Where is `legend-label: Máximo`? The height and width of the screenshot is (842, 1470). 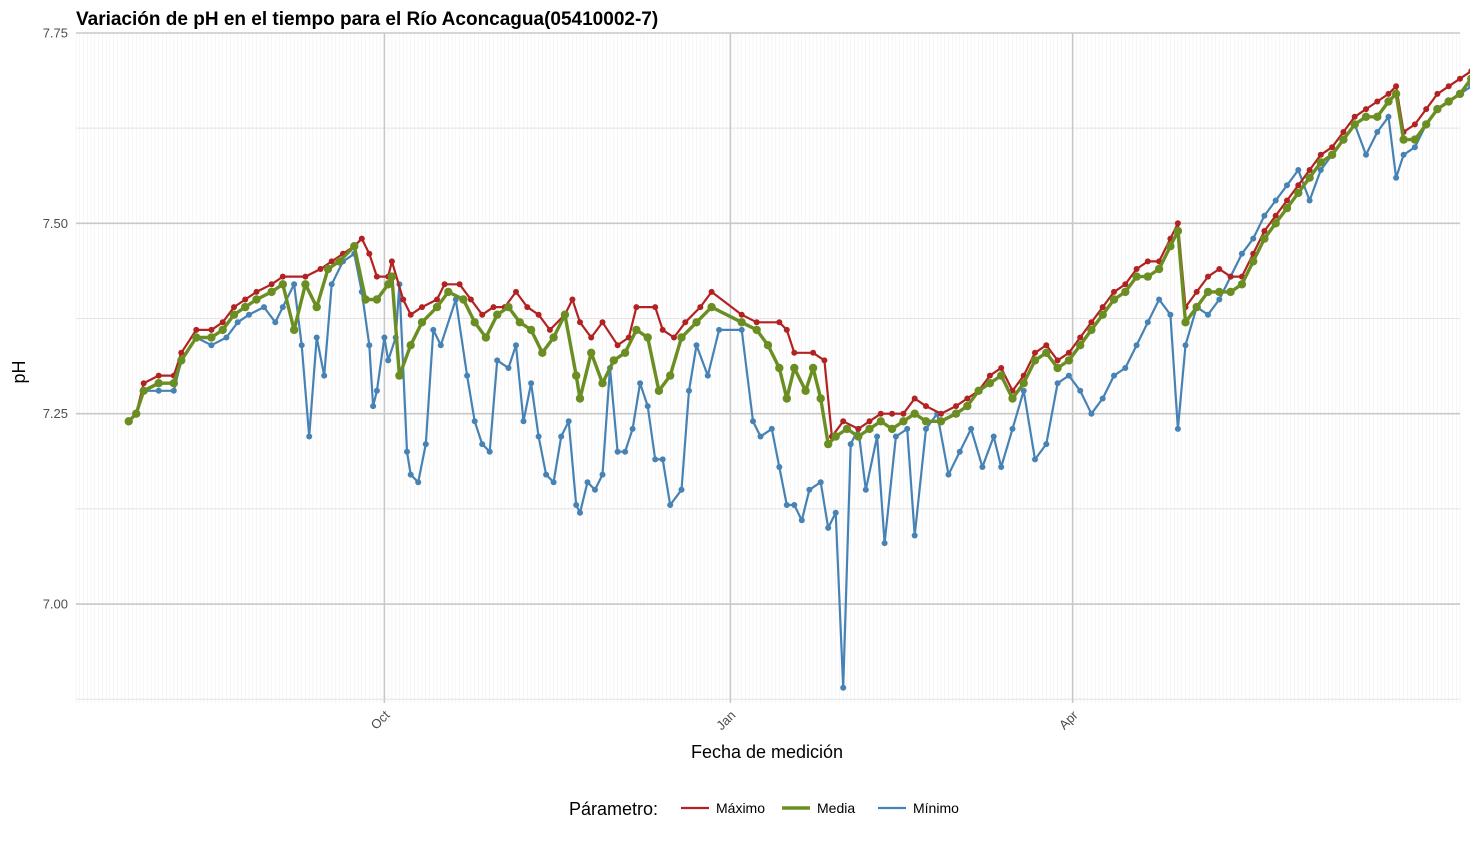
legend-label: Máximo is located at coordinates (740, 808).